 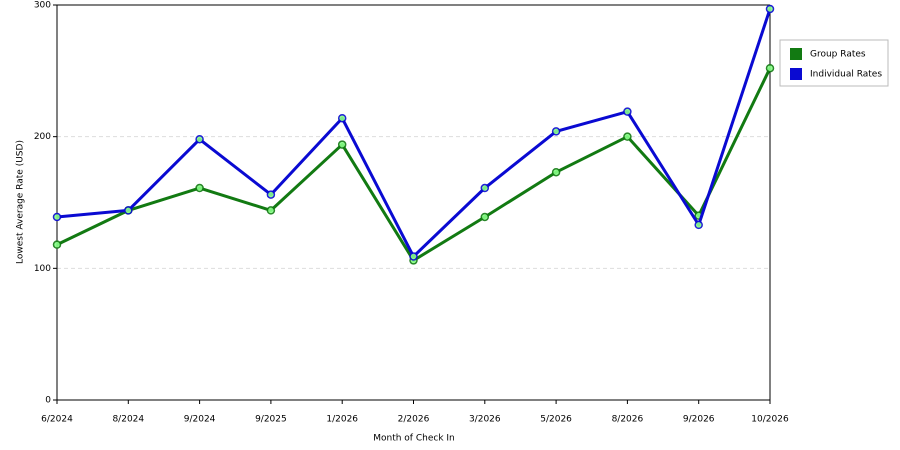 I want to click on legend-label: Group Rates, so click(x=838, y=55).